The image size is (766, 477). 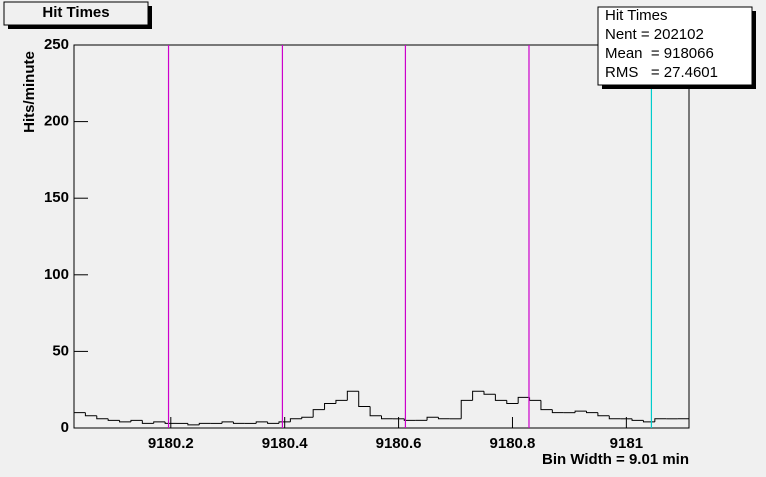 I want to click on stats-line: Mean = 918066, so click(x=659, y=53).